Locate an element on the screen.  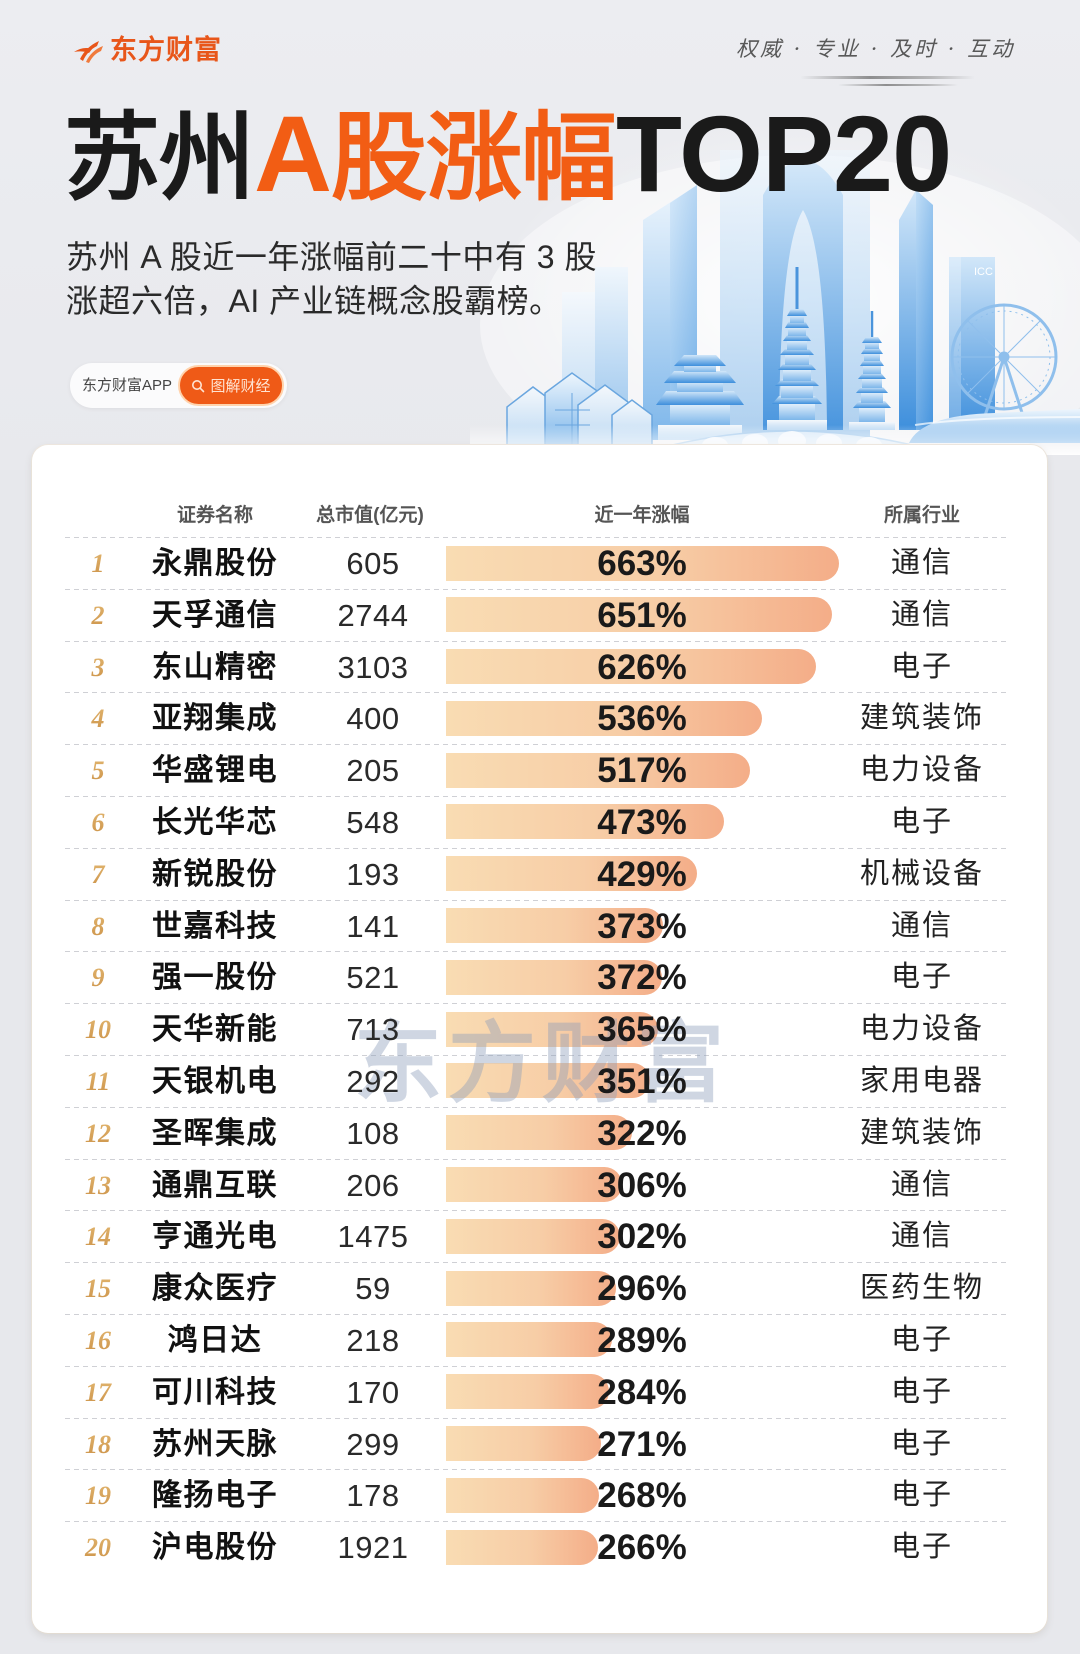
stock-name: 华盛锂电 is located at coordinates (215, 771).